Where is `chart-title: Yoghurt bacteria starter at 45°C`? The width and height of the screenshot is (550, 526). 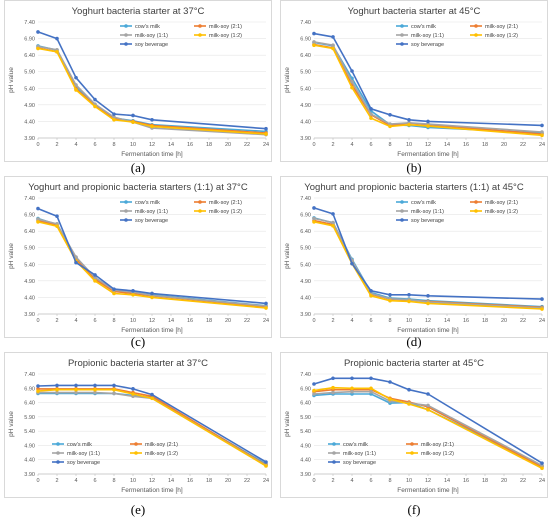
chart-title: Yoghurt bacteria starter at 45°C is located at coordinates (414, 11).